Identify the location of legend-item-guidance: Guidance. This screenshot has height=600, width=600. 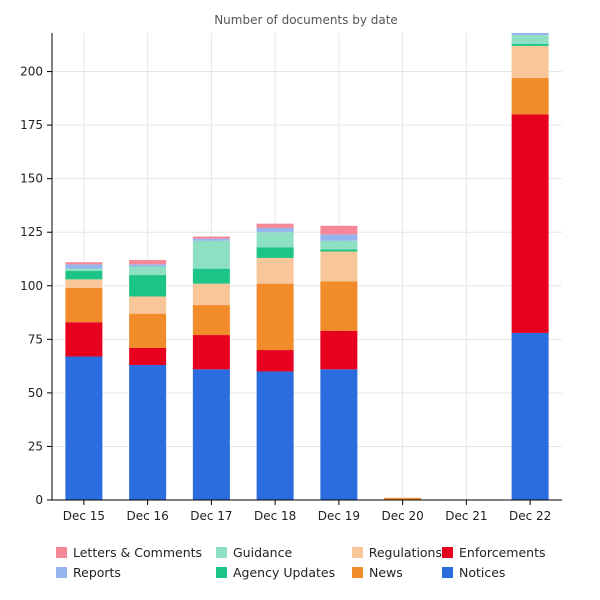
(284, 552).